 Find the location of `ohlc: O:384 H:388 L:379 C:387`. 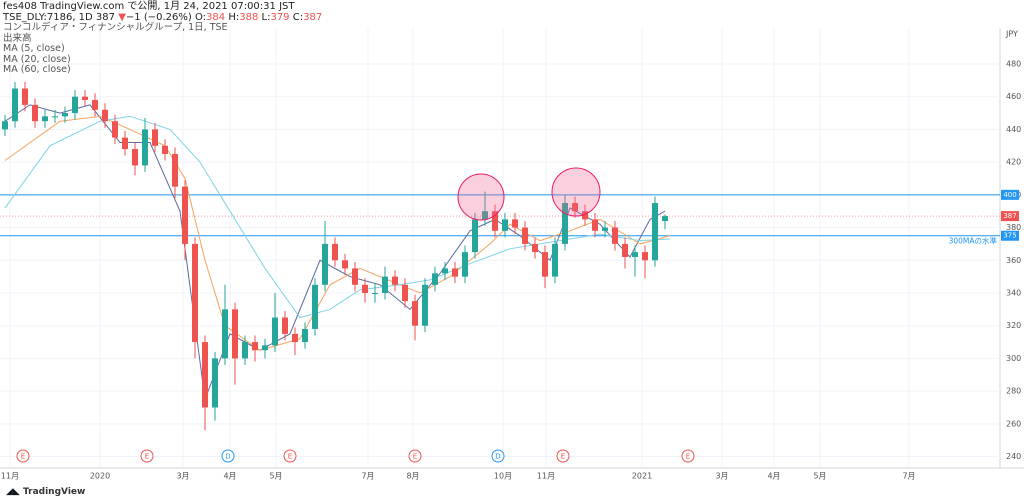

ohlc: O:384 H:388 L:379 C:387 is located at coordinates (258, 17).